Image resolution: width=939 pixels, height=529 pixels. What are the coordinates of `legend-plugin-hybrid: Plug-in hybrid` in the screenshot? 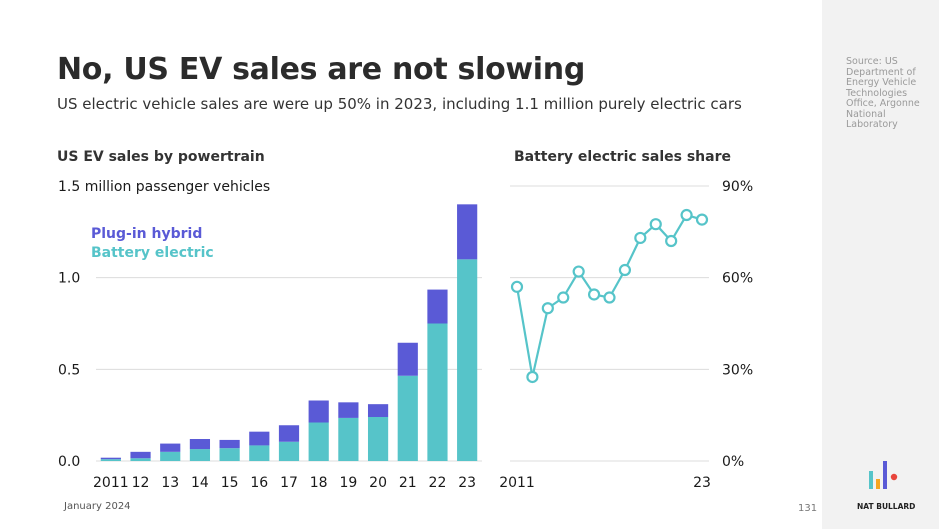 It's located at (146, 234).